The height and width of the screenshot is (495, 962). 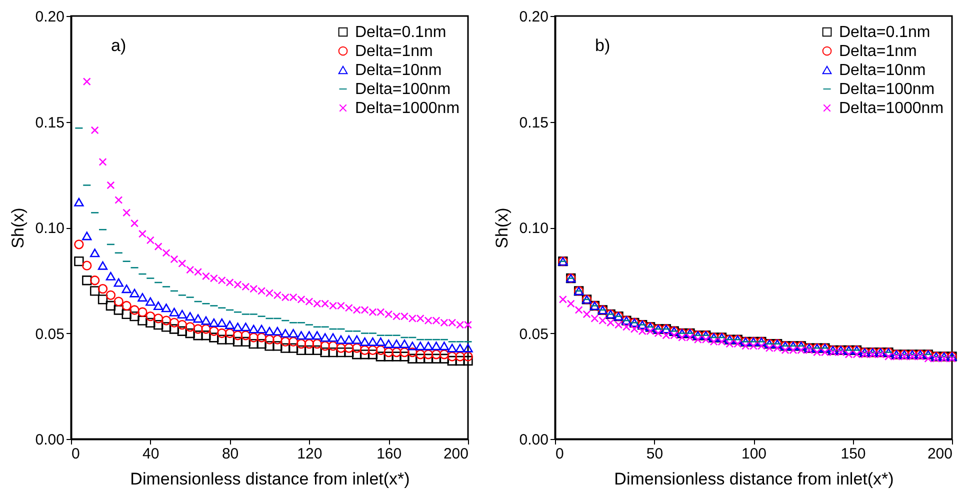 I want to click on x-tick-label: 80, so click(x=230, y=454).